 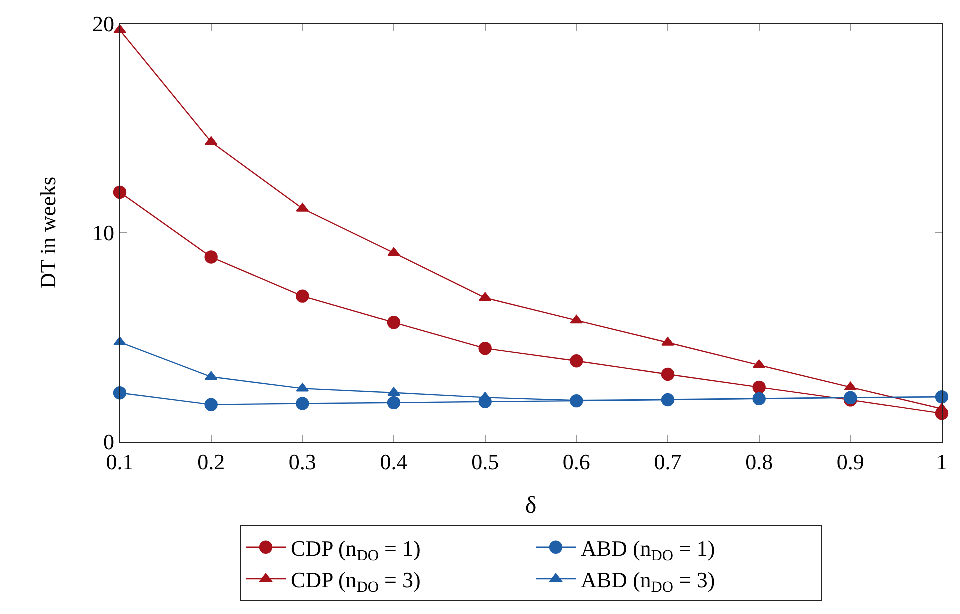 What do you see at coordinates (103, 233) in the screenshot?
I see `y-tick-label: 10` at bounding box center [103, 233].